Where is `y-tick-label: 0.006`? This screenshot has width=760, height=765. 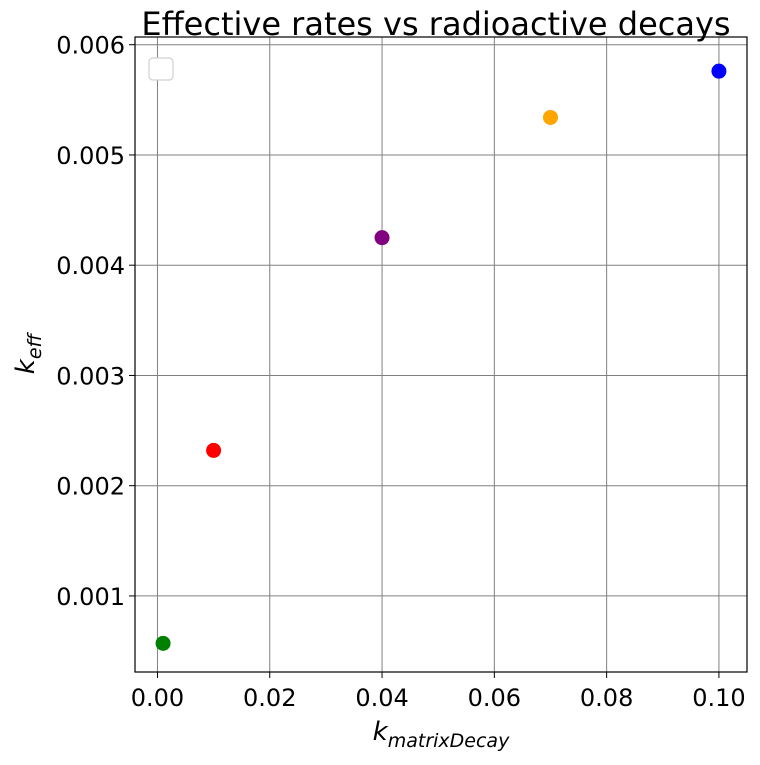 y-tick-label: 0.006 is located at coordinates (90, 46).